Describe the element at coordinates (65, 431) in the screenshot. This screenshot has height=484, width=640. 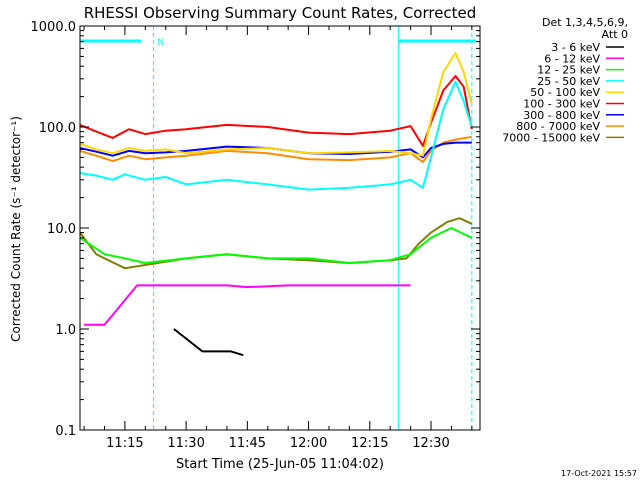
I see `y-tick-label: 0.1` at that location.